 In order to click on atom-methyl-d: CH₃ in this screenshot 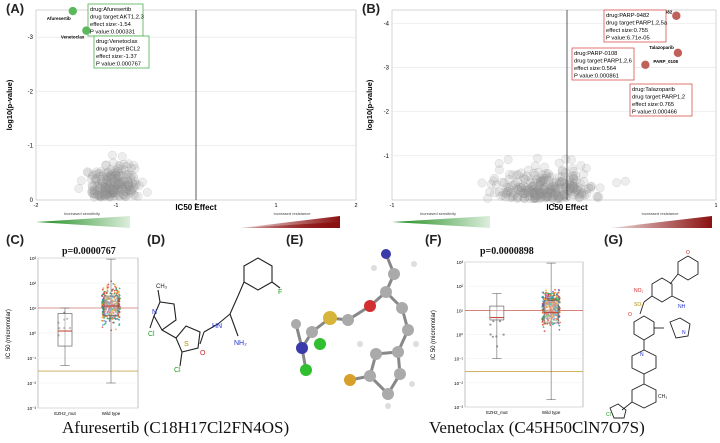, I will do `click(162, 287)`.